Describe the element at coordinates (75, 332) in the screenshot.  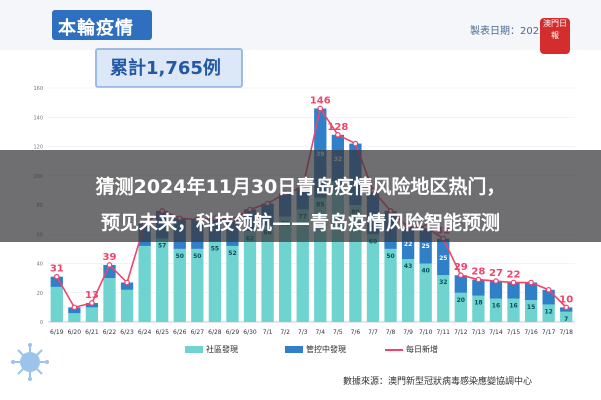
I see `x-tick-label: 6/20` at that location.